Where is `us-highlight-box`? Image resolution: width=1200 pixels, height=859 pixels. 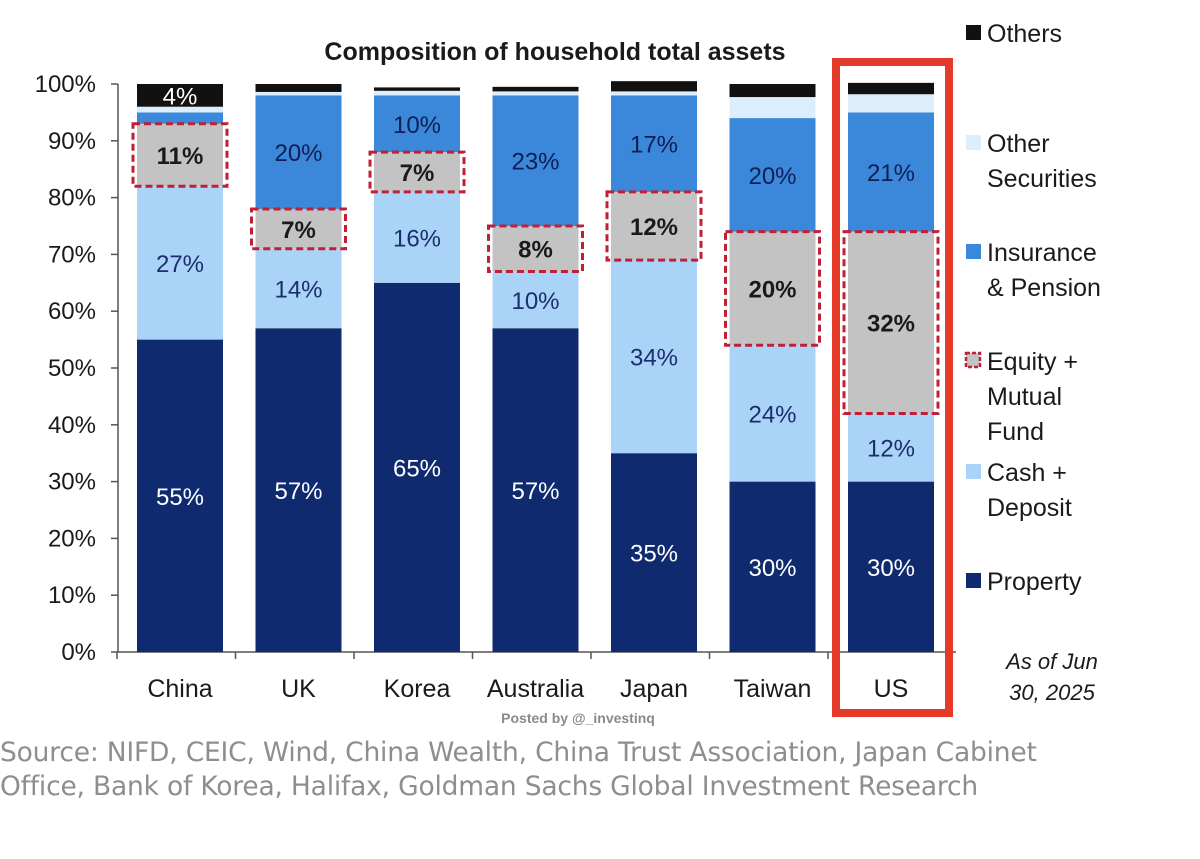
us-highlight-box is located at coordinates (892, 387).